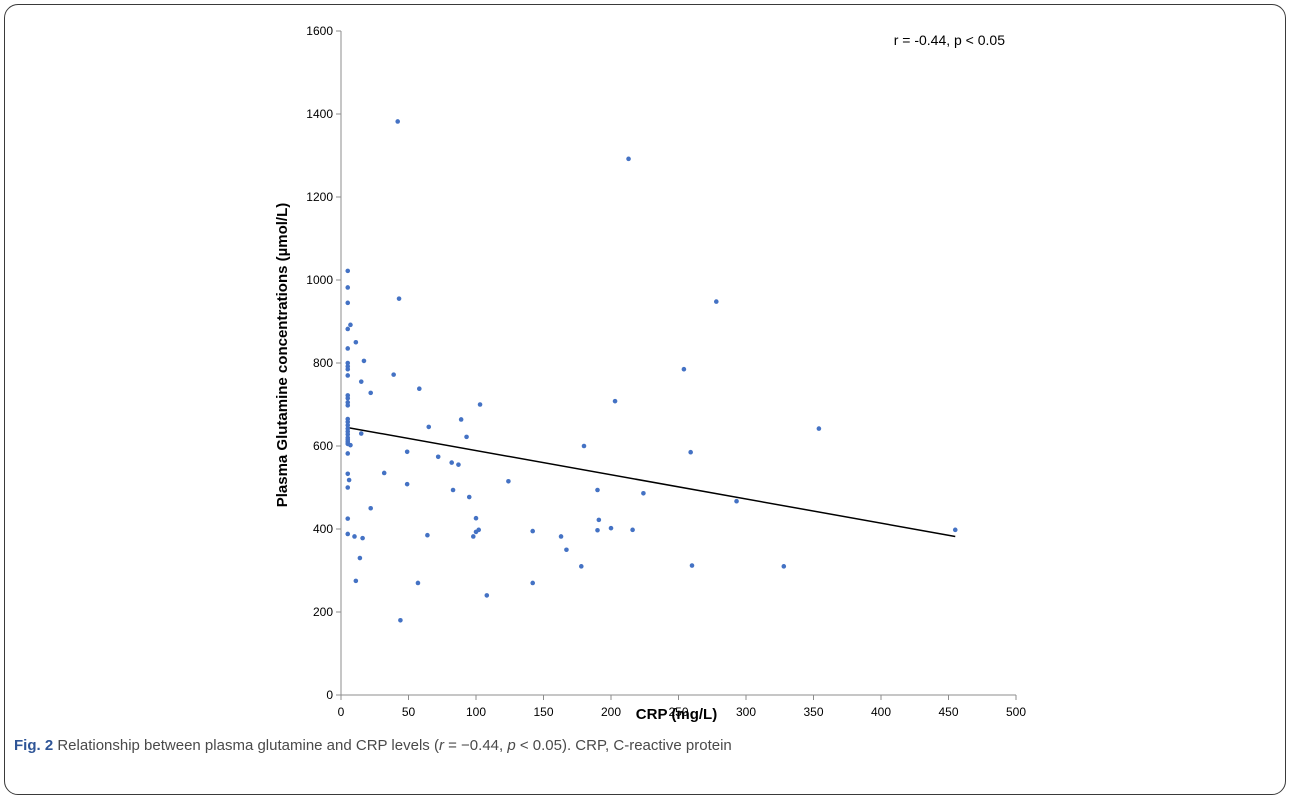 This screenshot has width=1290, height=799. What do you see at coordinates (319, 31) in the screenshot?
I see `y-tick-label: 1600` at bounding box center [319, 31].